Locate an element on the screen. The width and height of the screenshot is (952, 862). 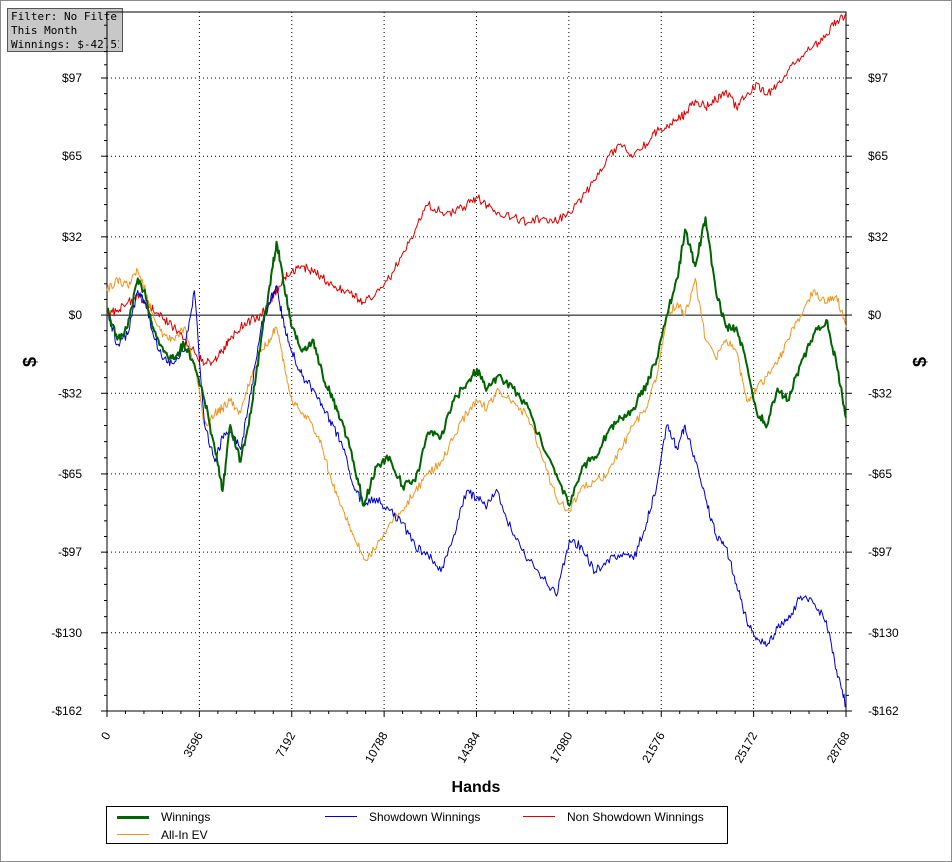
y-tick-labels-right: -$162 -$130 -$97 -$65 -$32 $0 $32 $65 $97 is located at coordinates (883, 394).